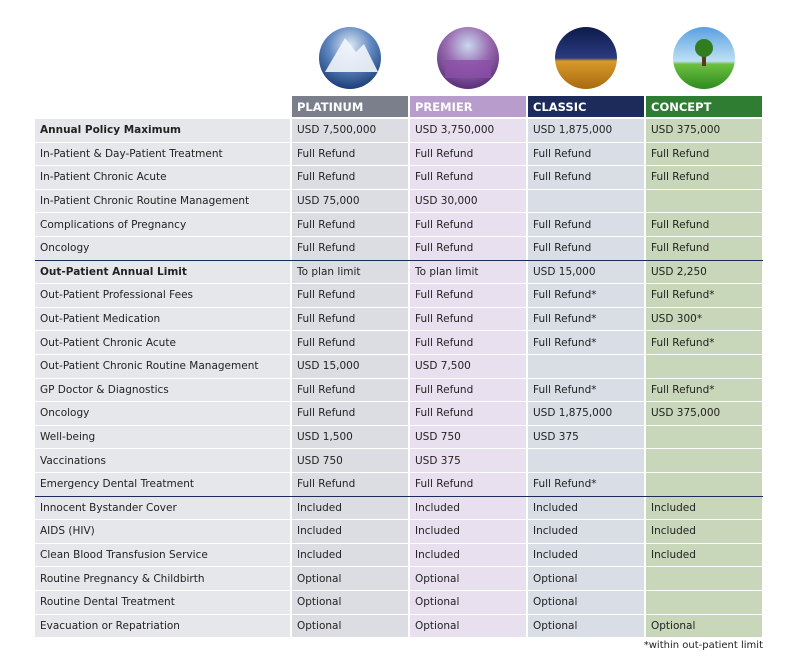 This screenshot has height=669, width=787. I want to click on row-label: Out-Patient Professional Fees, so click(162, 295).